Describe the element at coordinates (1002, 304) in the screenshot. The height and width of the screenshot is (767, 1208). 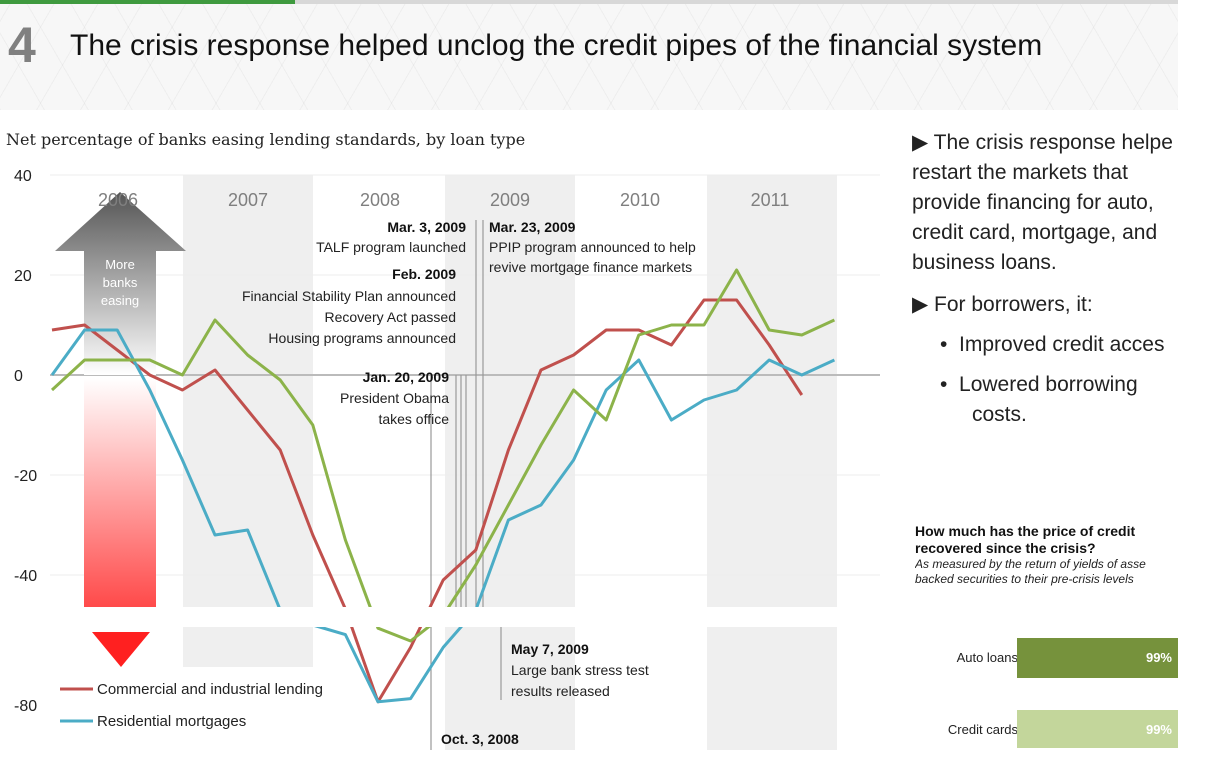
I see `bullet-2: ▶ For borrowers, it:` at that location.